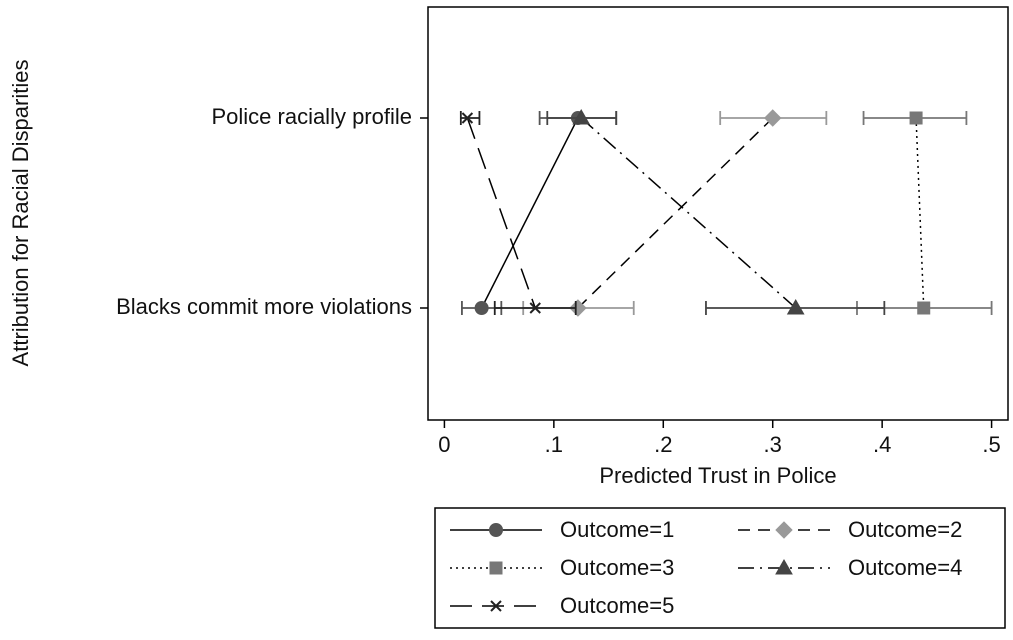 The image size is (1013, 640). What do you see at coordinates (882, 444) in the screenshot?
I see `x-tick-label: .4` at bounding box center [882, 444].